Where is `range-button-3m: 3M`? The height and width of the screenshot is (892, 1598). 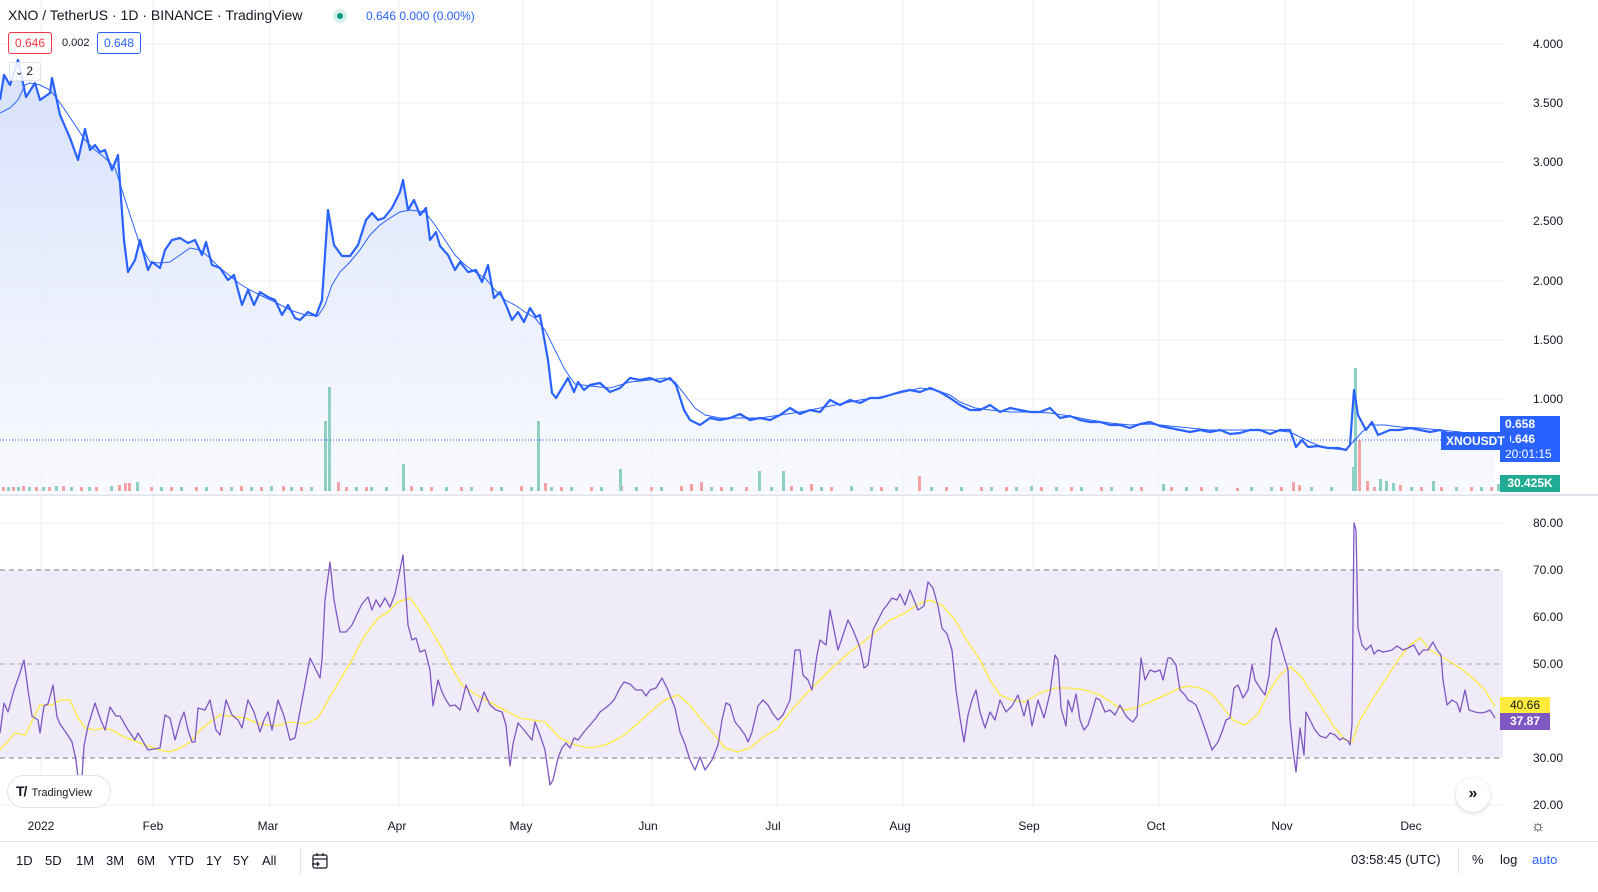 range-button-3m: 3M is located at coordinates (115, 860).